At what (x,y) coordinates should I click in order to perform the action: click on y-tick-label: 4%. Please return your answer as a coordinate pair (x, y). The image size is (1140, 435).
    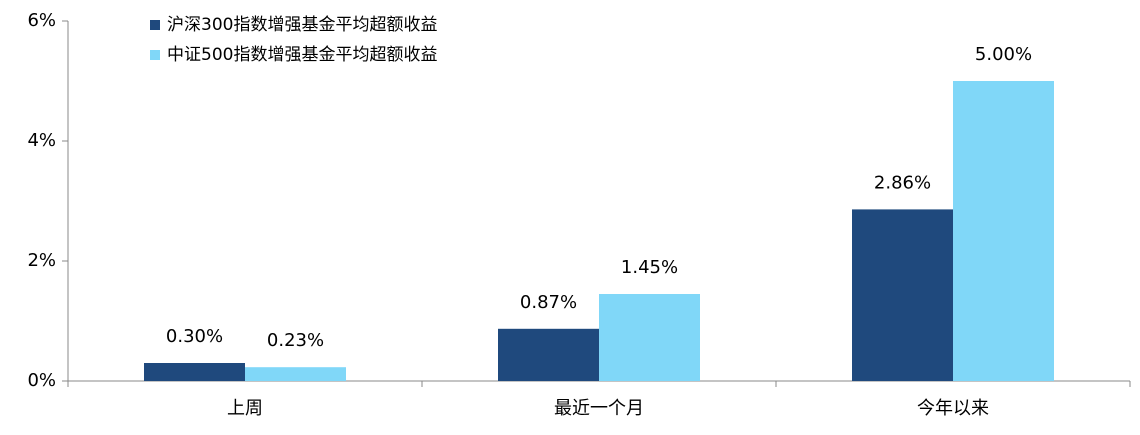
    Looking at the image, I should click on (41, 140).